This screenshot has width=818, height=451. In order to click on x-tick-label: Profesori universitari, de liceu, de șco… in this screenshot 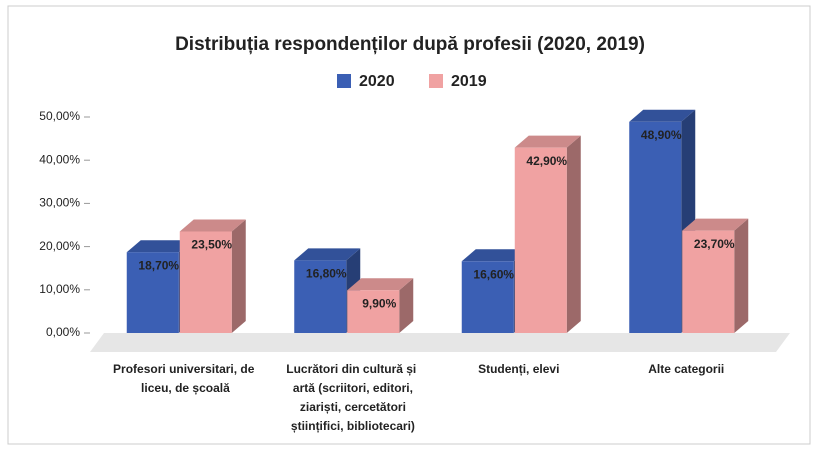, I will do `click(184, 378)`.